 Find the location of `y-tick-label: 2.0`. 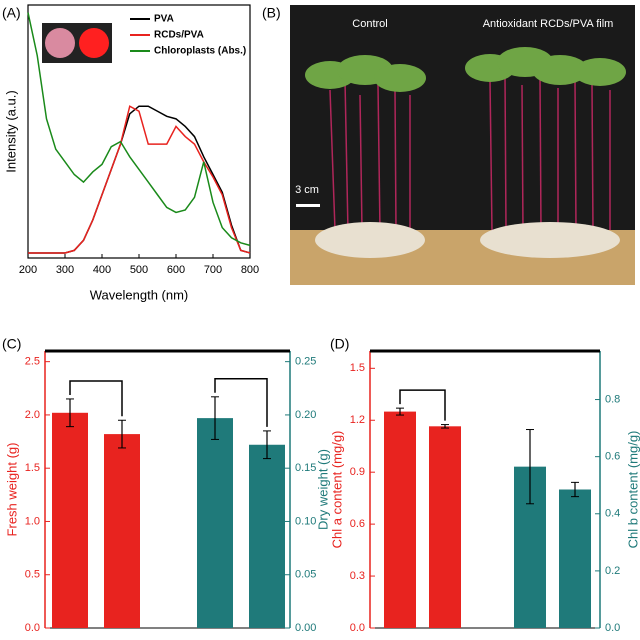

y-tick-label: 2.0 is located at coordinates (32, 415).